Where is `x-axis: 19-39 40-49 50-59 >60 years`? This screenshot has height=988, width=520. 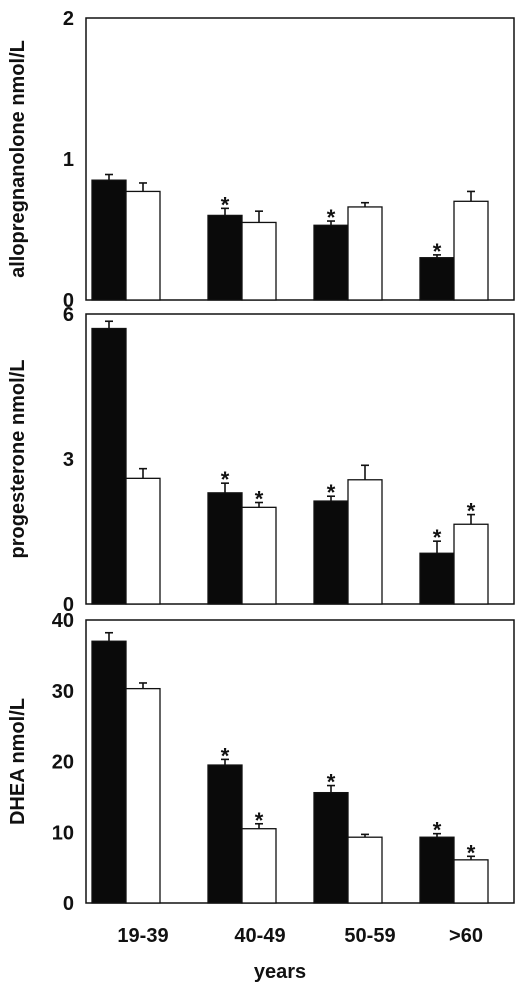
x-axis: 19-39 40-49 50-59 >60 years is located at coordinates (300, 954).